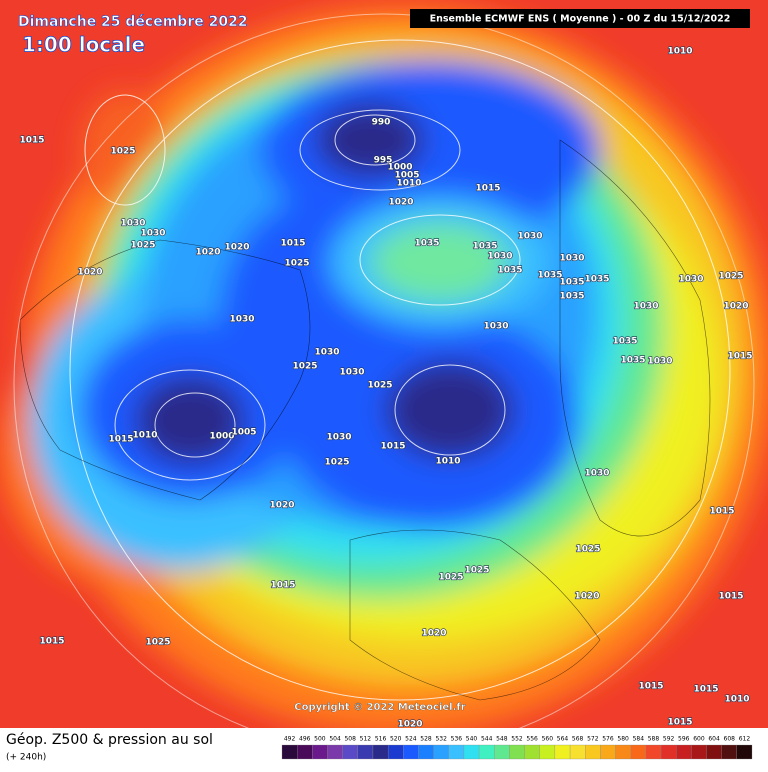 This screenshot has height=772, width=768. I want to click on legend-label: 540, so click(472, 739).